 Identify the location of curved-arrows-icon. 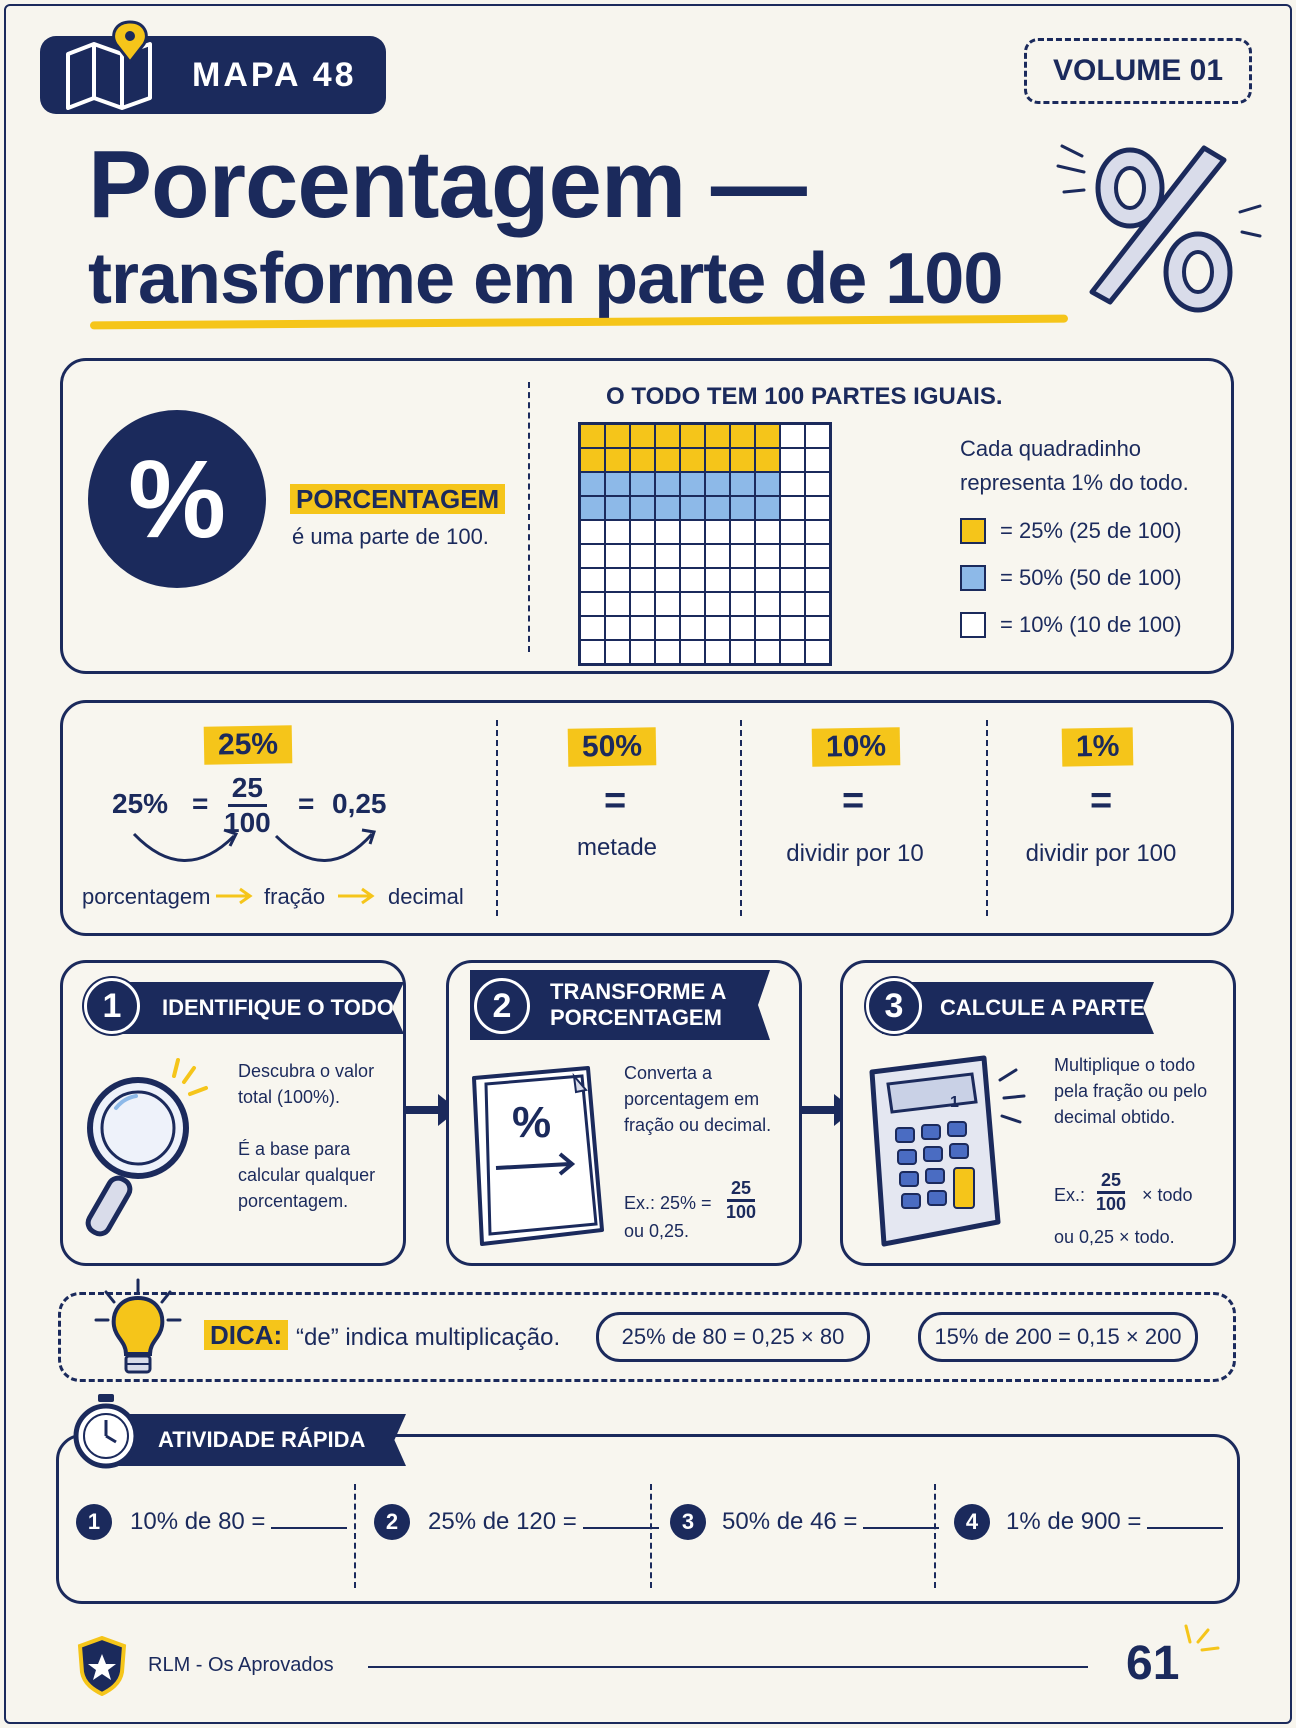
(254, 845).